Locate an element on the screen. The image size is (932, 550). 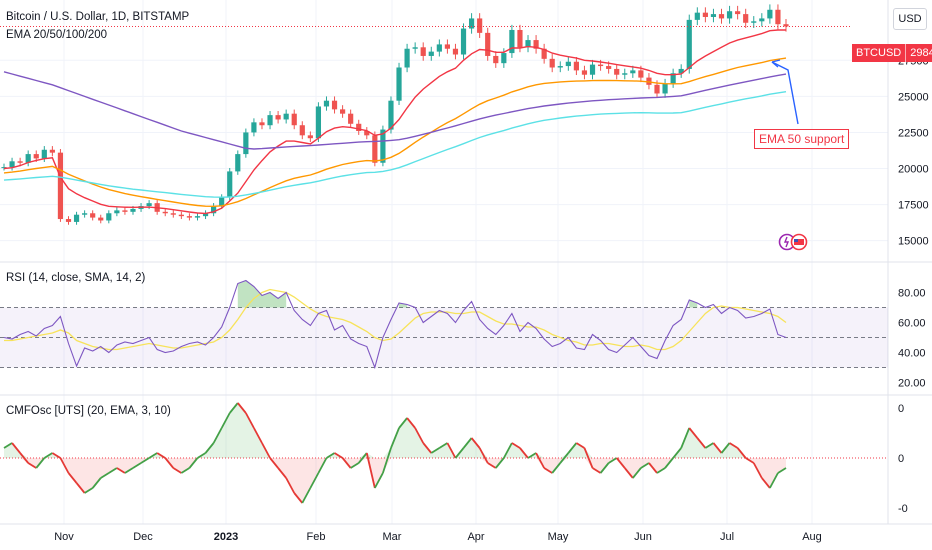
rsi-line is located at coordinates (395, 324).